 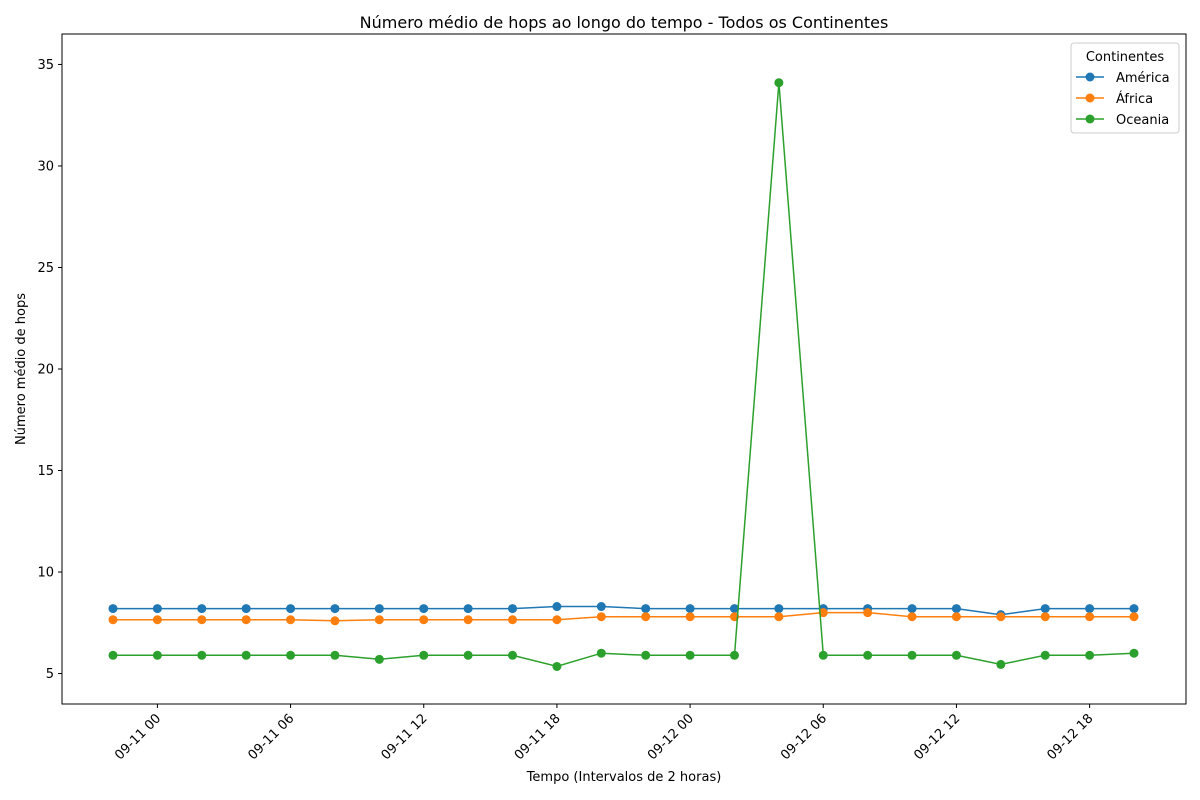 I want to click on y-axis-label: Número médio de hops, so click(x=21, y=369).